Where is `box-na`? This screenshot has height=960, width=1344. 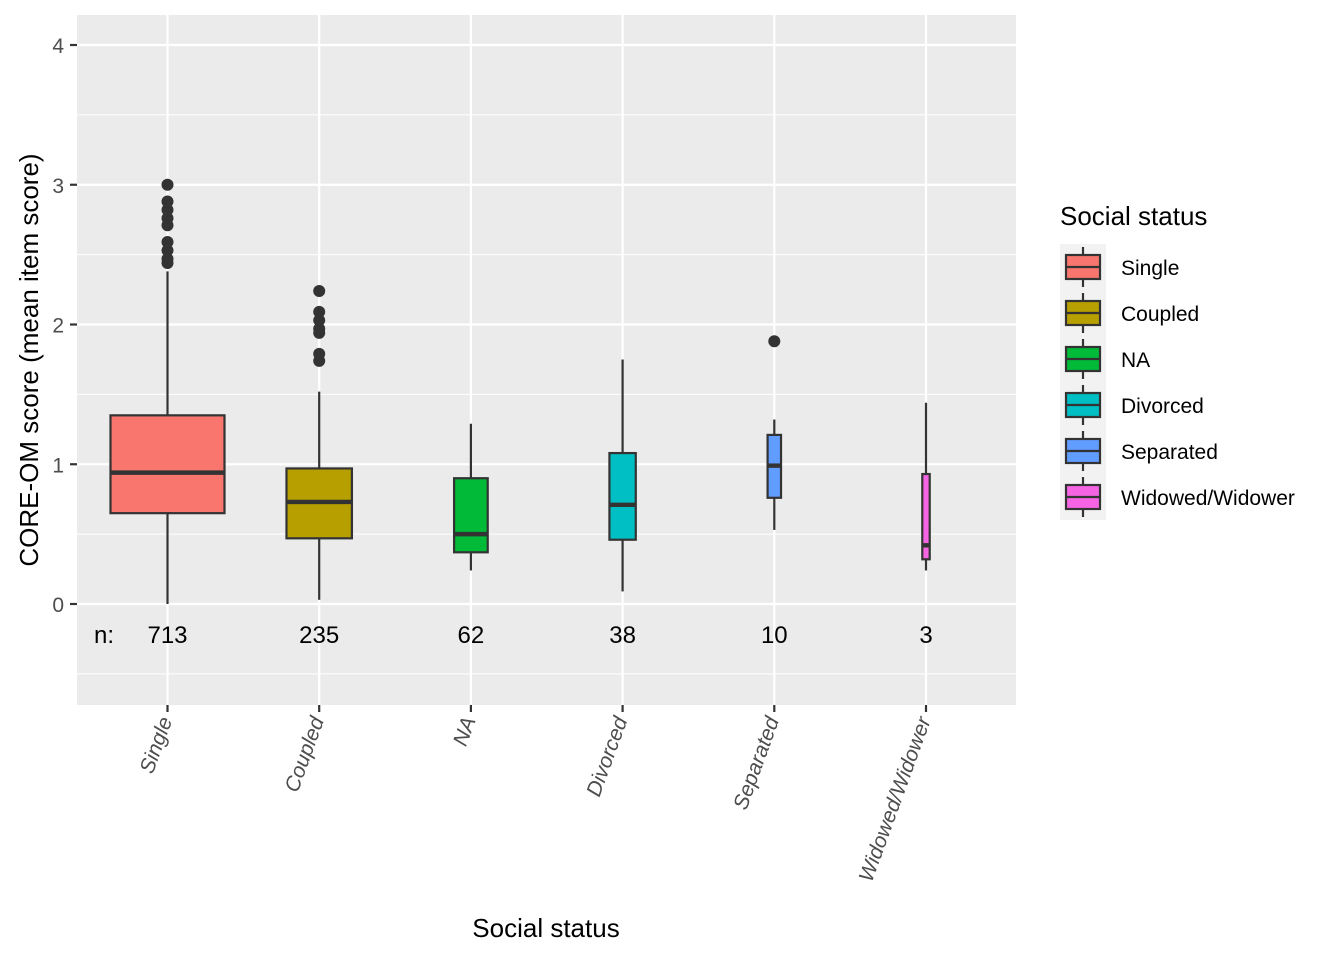 box-na is located at coordinates (470, 497).